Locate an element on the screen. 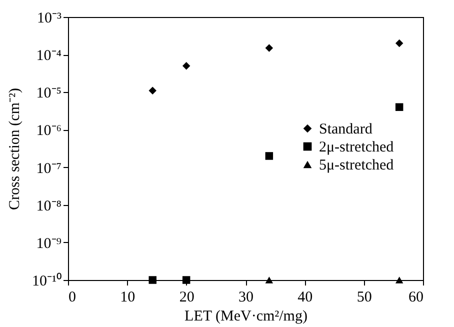 Image resolution: width=454 pixels, height=327 pixels. x-tick-label: 0 is located at coordinates (72, 298).